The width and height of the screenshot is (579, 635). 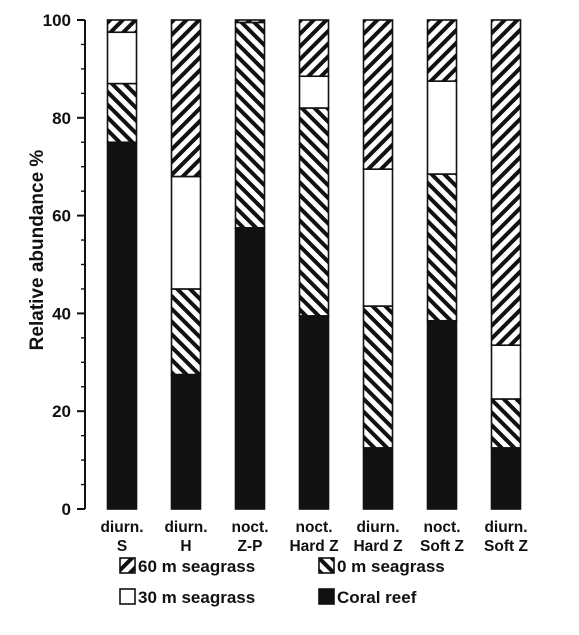 What do you see at coordinates (127, 596) in the screenshot?
I see `legend-swatch-30-m-seagrass` at bounding box center [127, 596].